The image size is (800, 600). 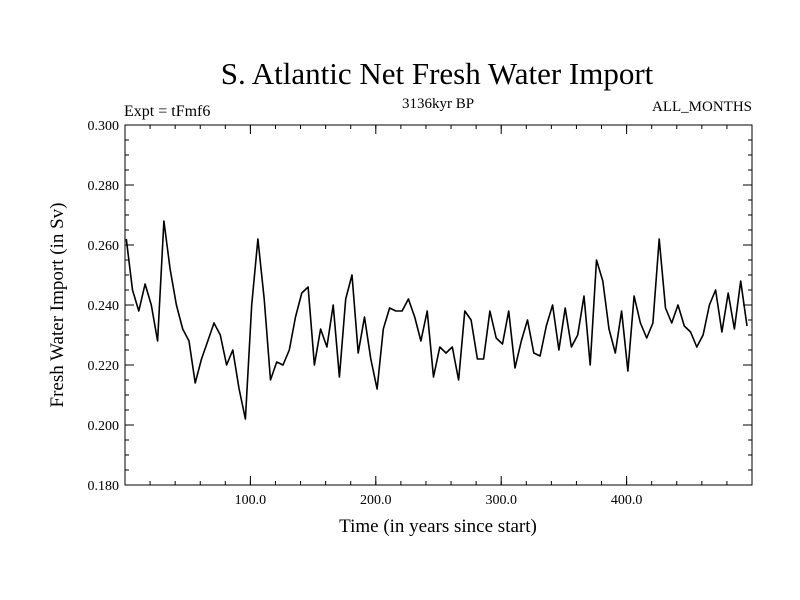 I want to click on y-tick-label: 0.240, so click(x=104, y=306).